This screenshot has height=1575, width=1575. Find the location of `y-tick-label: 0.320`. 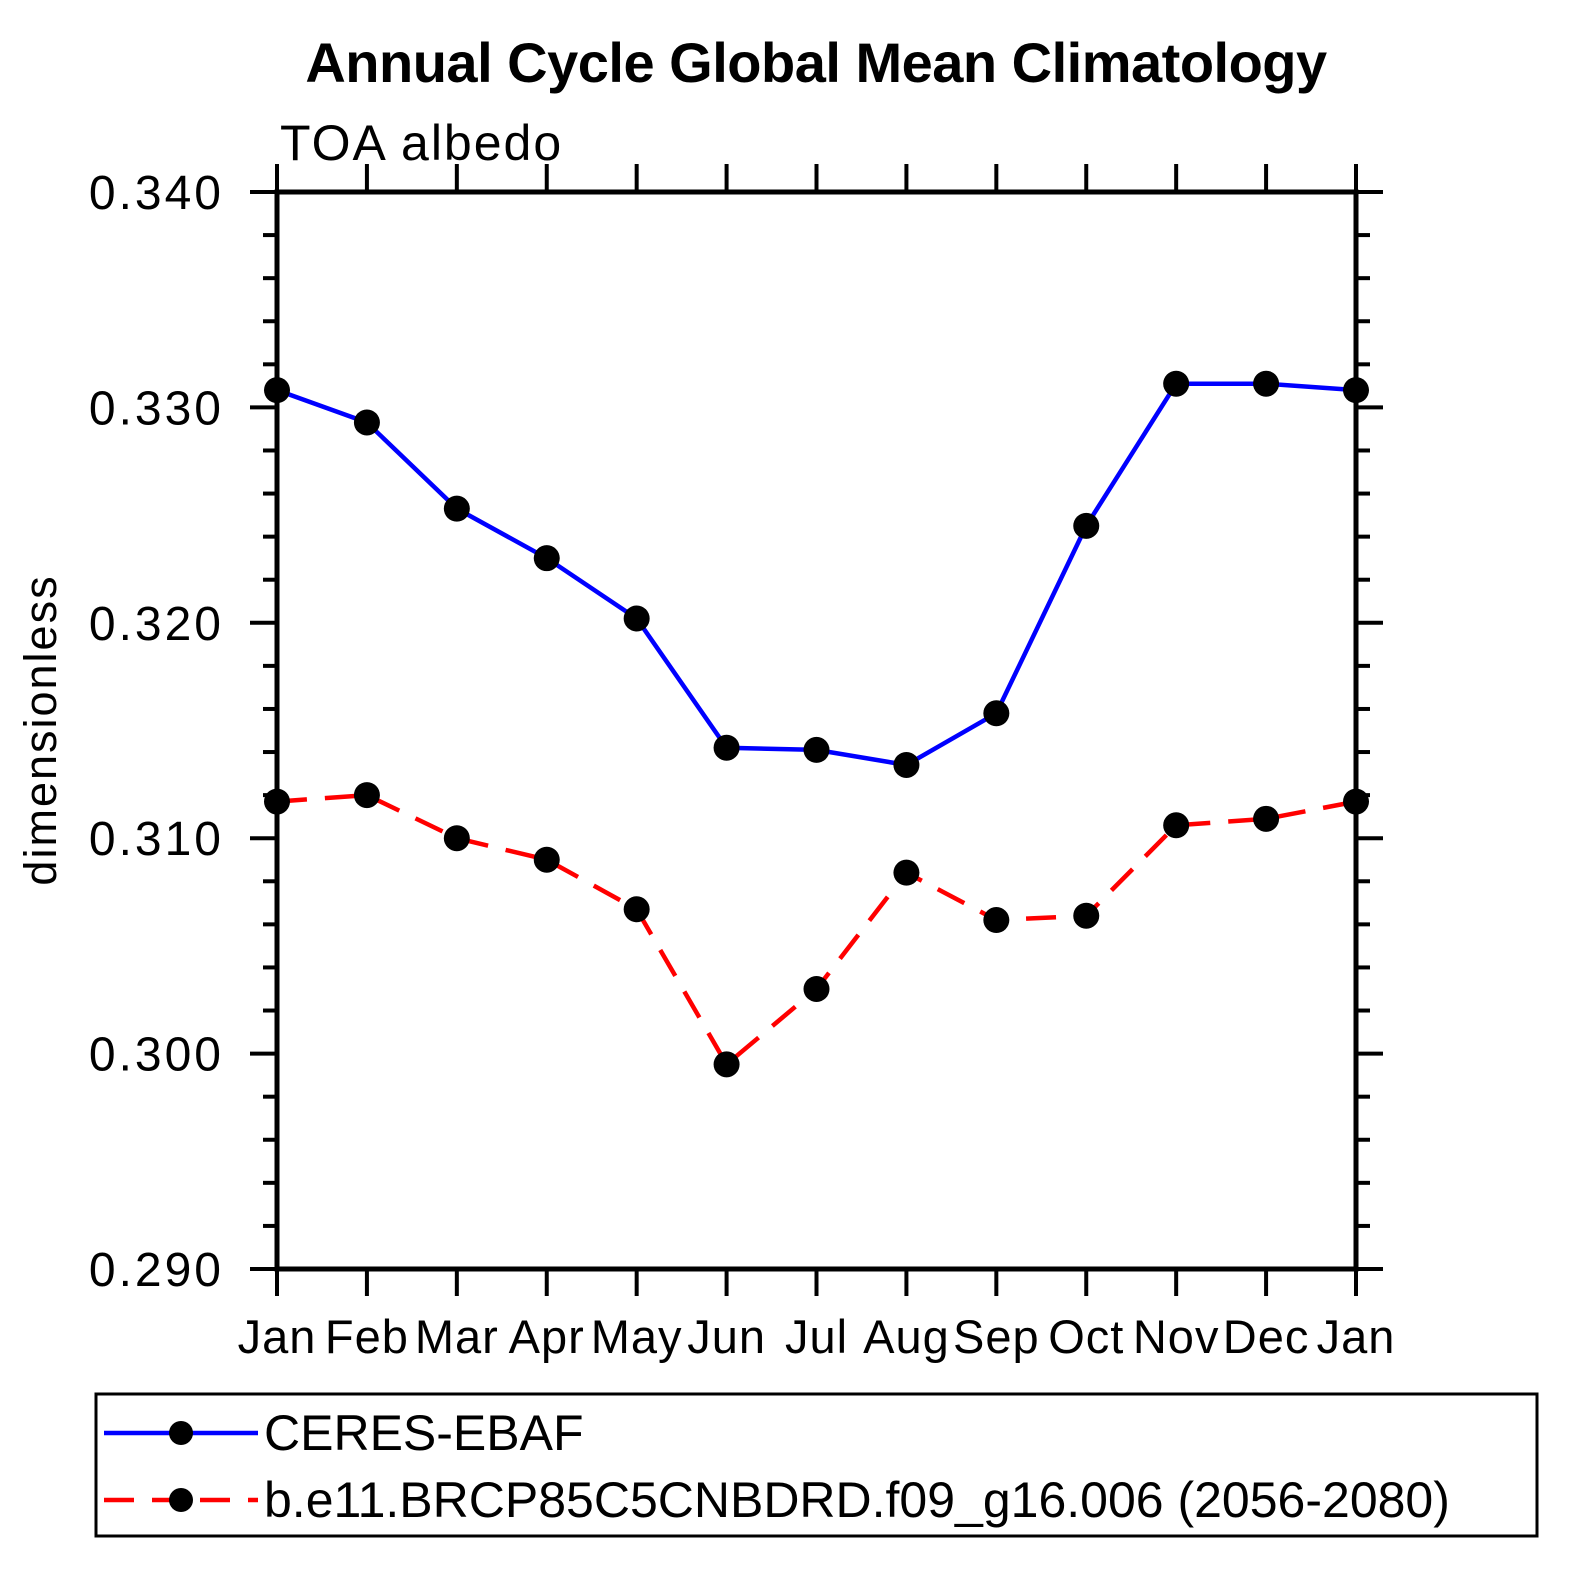

y-tick-label: 0.320 is located at coordinates (156, 624).